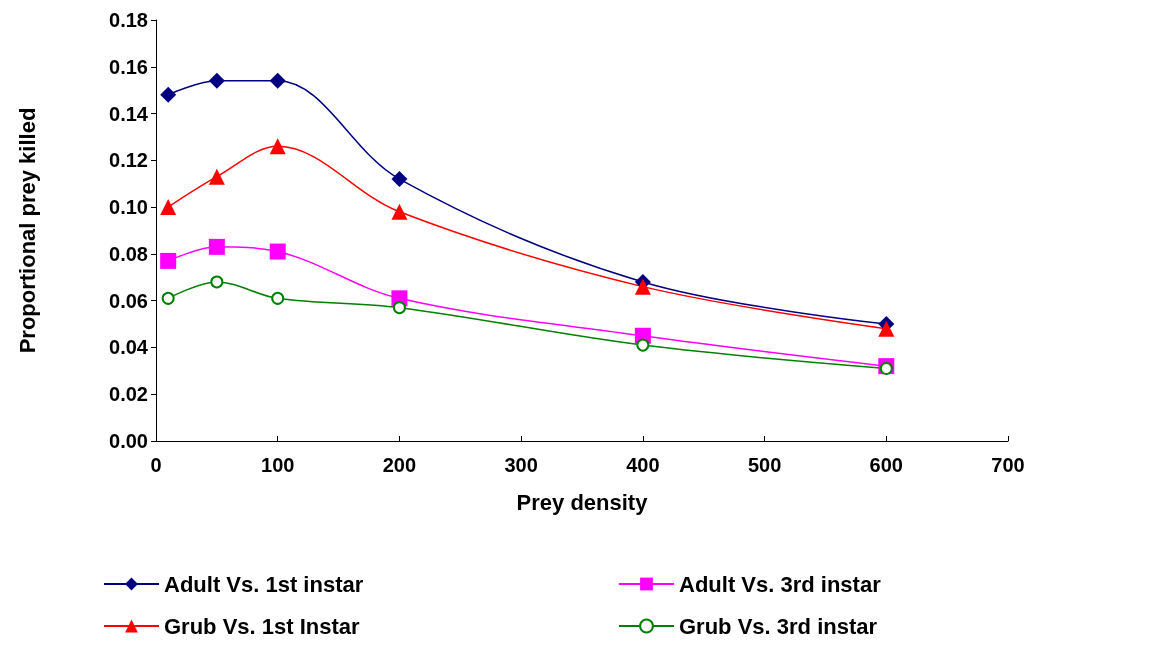 This screenshot has width=1164, height=650. I want to click on legend-label: Grub Vs. 1st Instar, so click(262, 626).